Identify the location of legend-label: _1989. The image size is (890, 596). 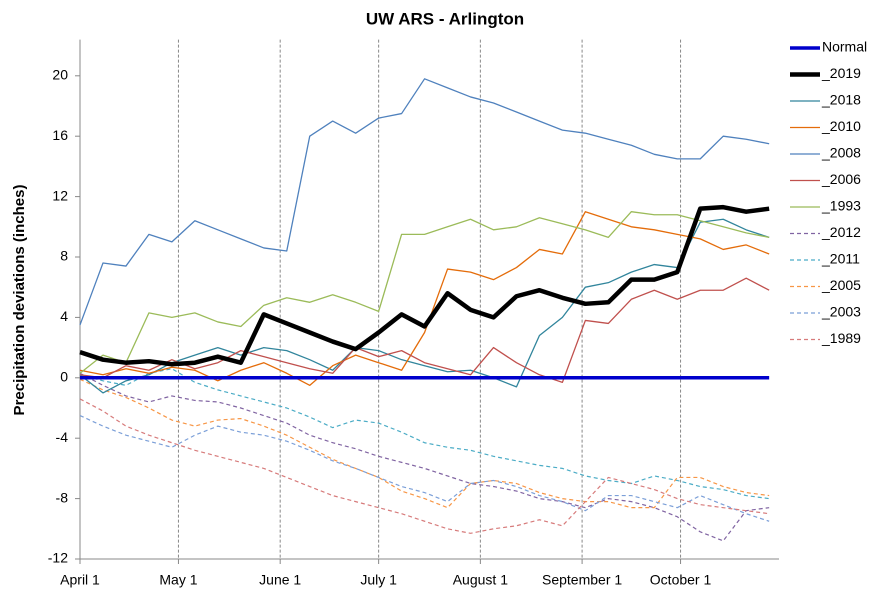
(841, 338).